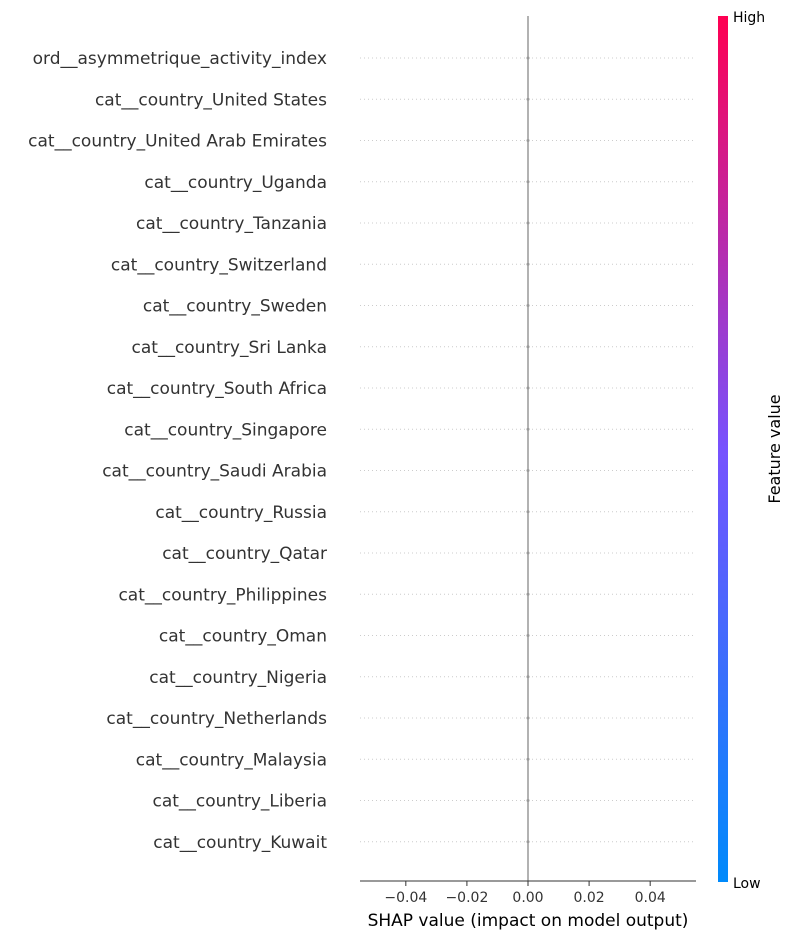 The height and width of the screenshot is (940, 795). I want to click on feature-label: cat__country_Kuwait, so click(240, 843).